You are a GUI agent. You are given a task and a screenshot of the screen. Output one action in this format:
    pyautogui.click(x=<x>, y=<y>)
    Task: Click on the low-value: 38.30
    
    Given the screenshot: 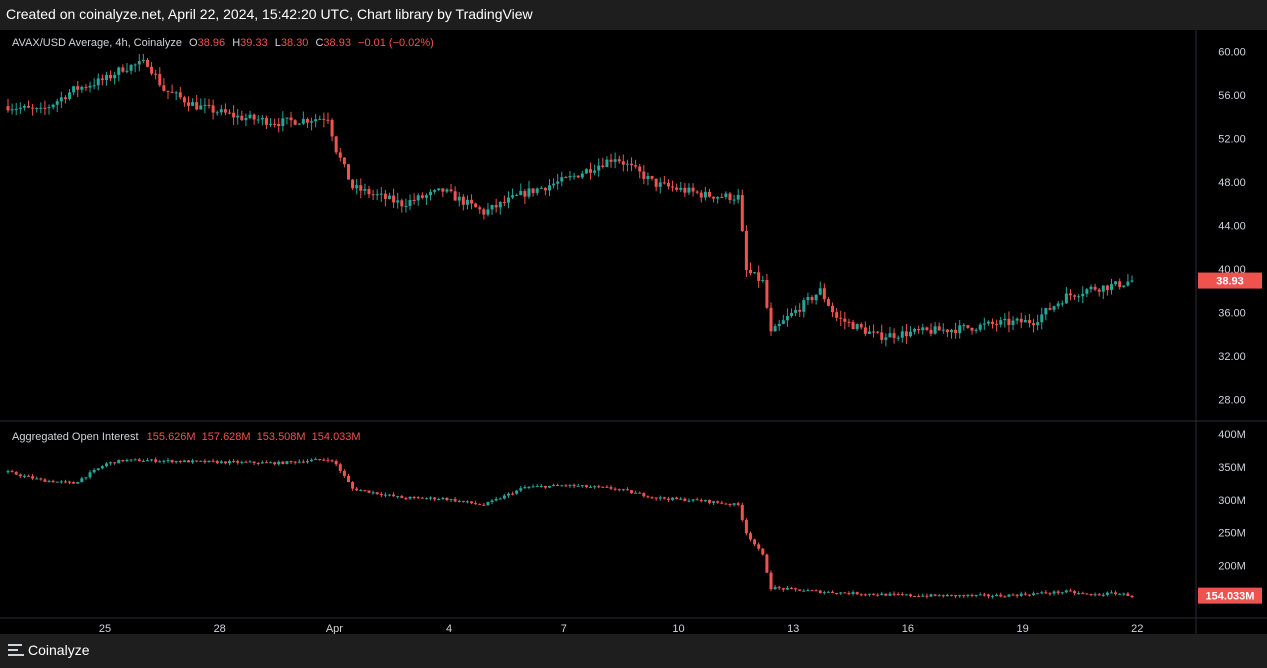 What is the action you would take?
    pyautogui.click(x=294, y=43)
    